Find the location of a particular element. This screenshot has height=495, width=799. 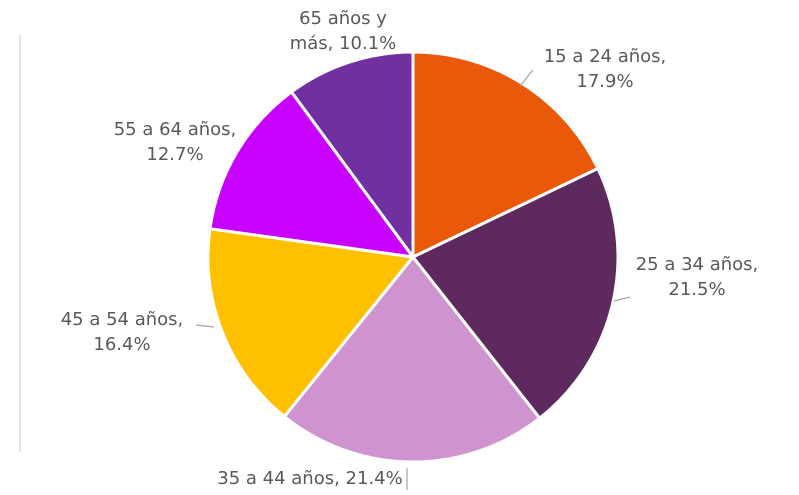

data-label: 17.9% is located at coordinates (604, 81).